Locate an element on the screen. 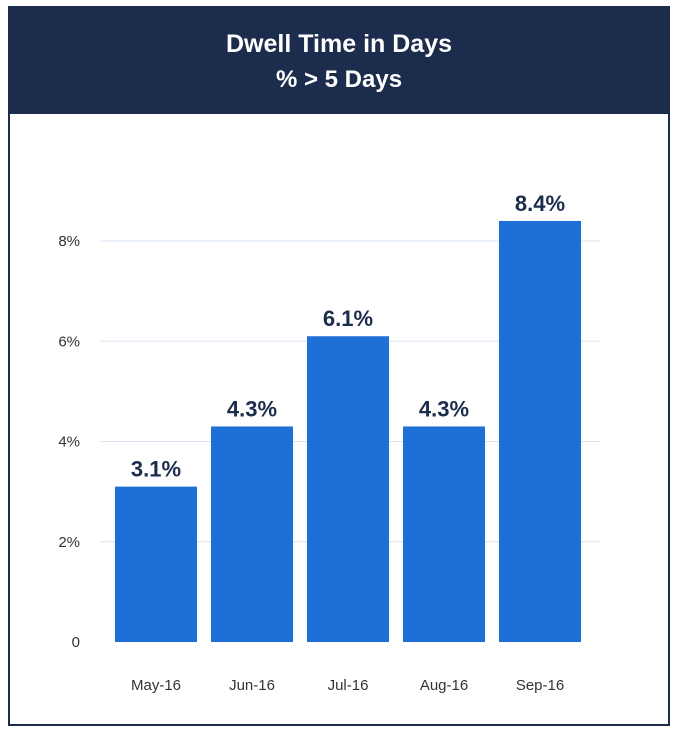 Image resolution: width=680 pixels, height=730 pixels. chart-header: Dwell Time in Days % > 5 Days is located at coordinates (339, 61).